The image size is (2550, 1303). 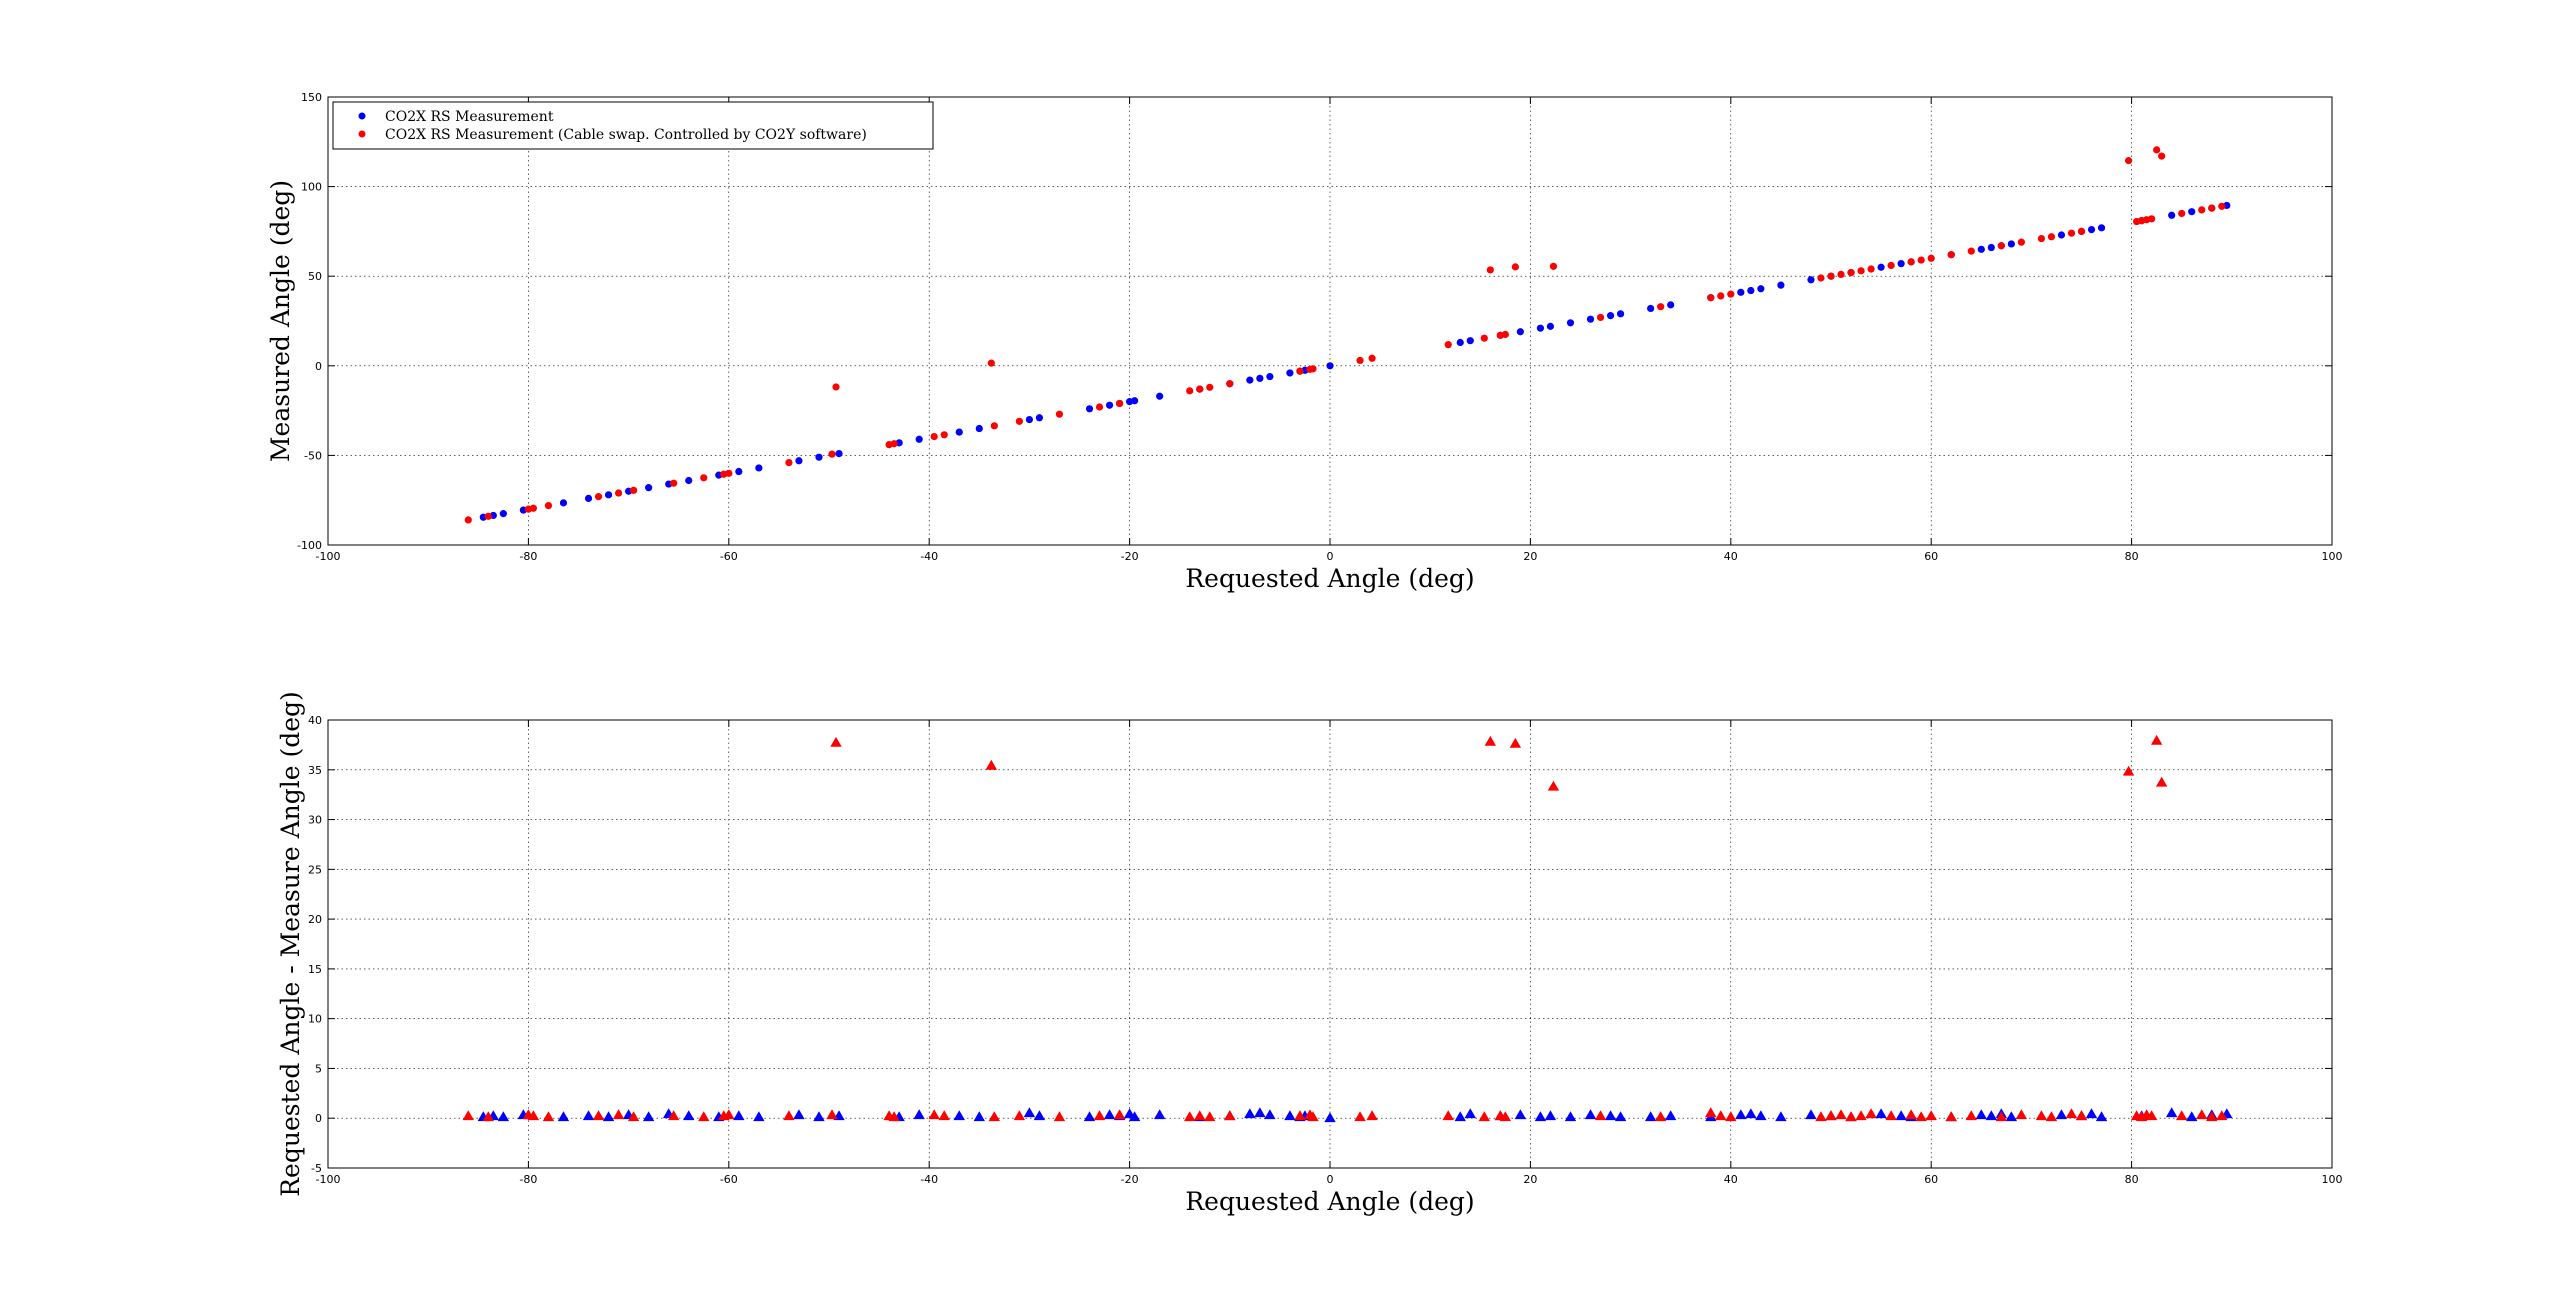 I want to click on bottom-y-axis-label: Requested Angle - Measure Angle (deg), so click(x=290, y=944).